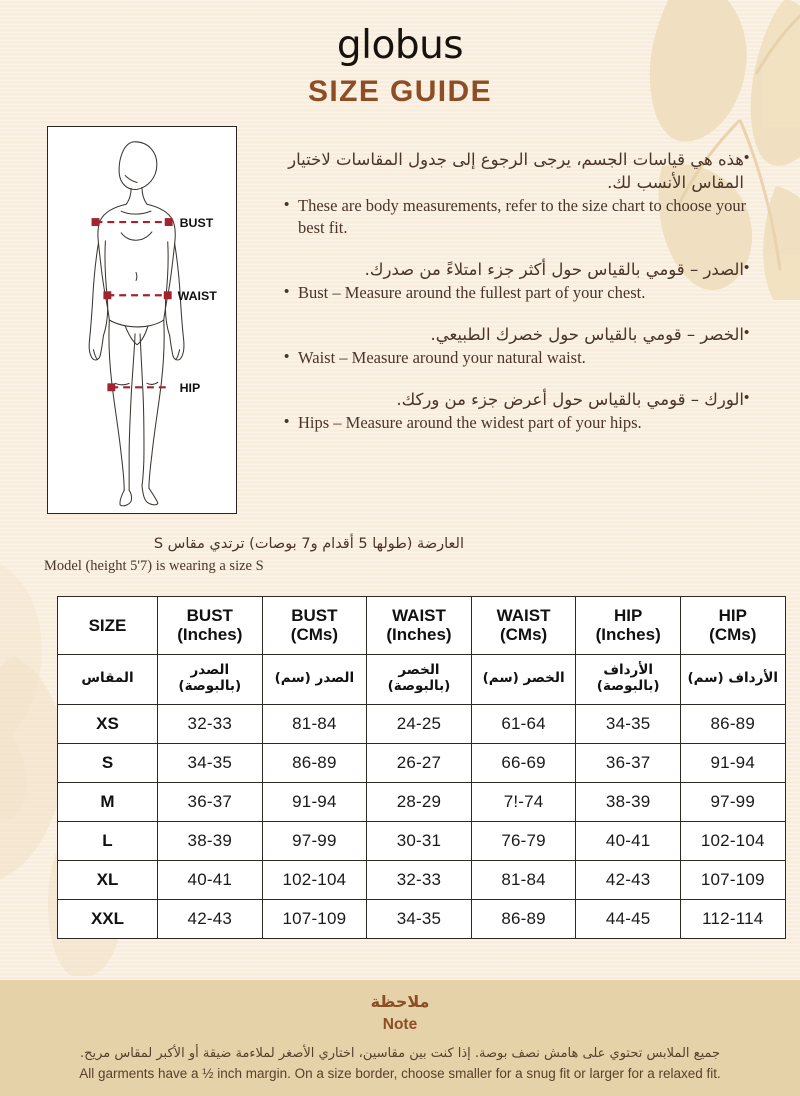  What do you see at coordinates (419, 840) in the screenshot?
I see `cell-waist-in: 30-31` at bounding box center [419, 840].